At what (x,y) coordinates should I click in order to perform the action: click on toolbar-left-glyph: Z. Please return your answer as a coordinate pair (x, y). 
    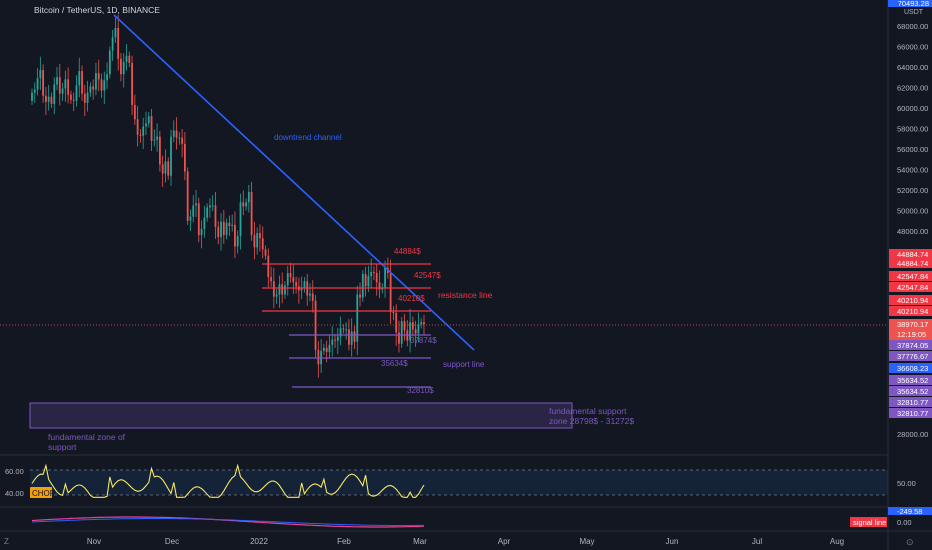
    Looking at the image, I should click on (6, 541).